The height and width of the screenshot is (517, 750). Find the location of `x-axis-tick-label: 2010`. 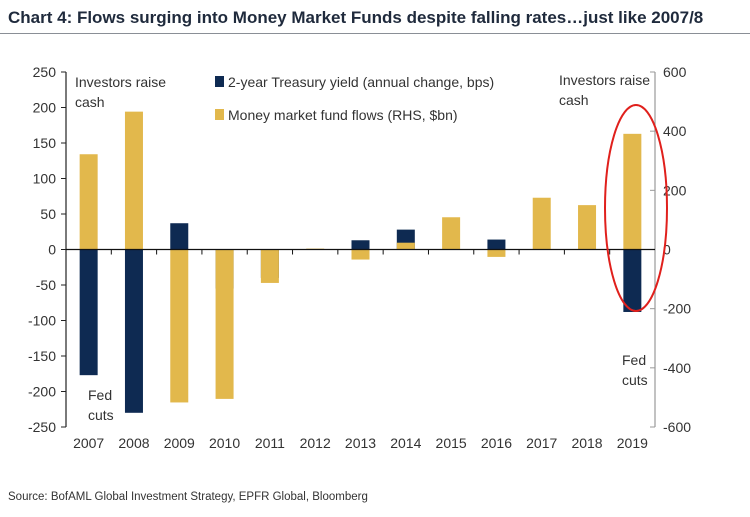

x-axis-tick-label: 2010 is located at coordinates (224, 443).